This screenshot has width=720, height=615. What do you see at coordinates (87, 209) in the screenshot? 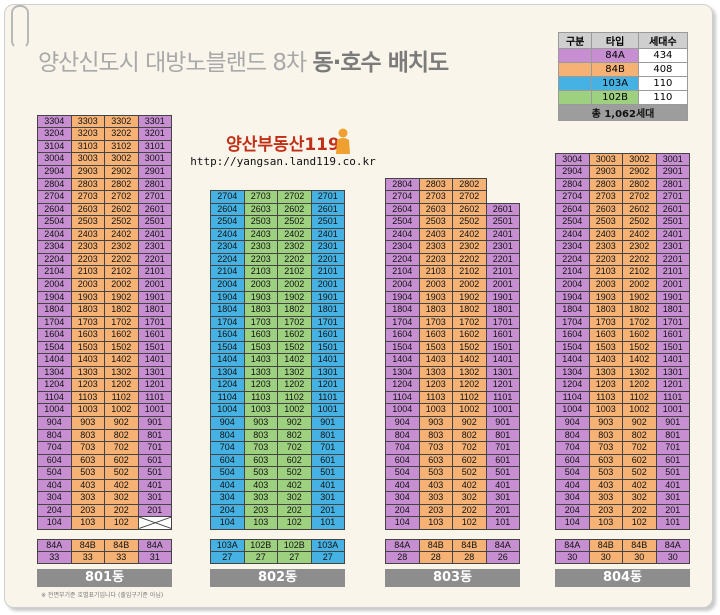
I see `unit-cell: 2603` at bounding box center [87, 209].